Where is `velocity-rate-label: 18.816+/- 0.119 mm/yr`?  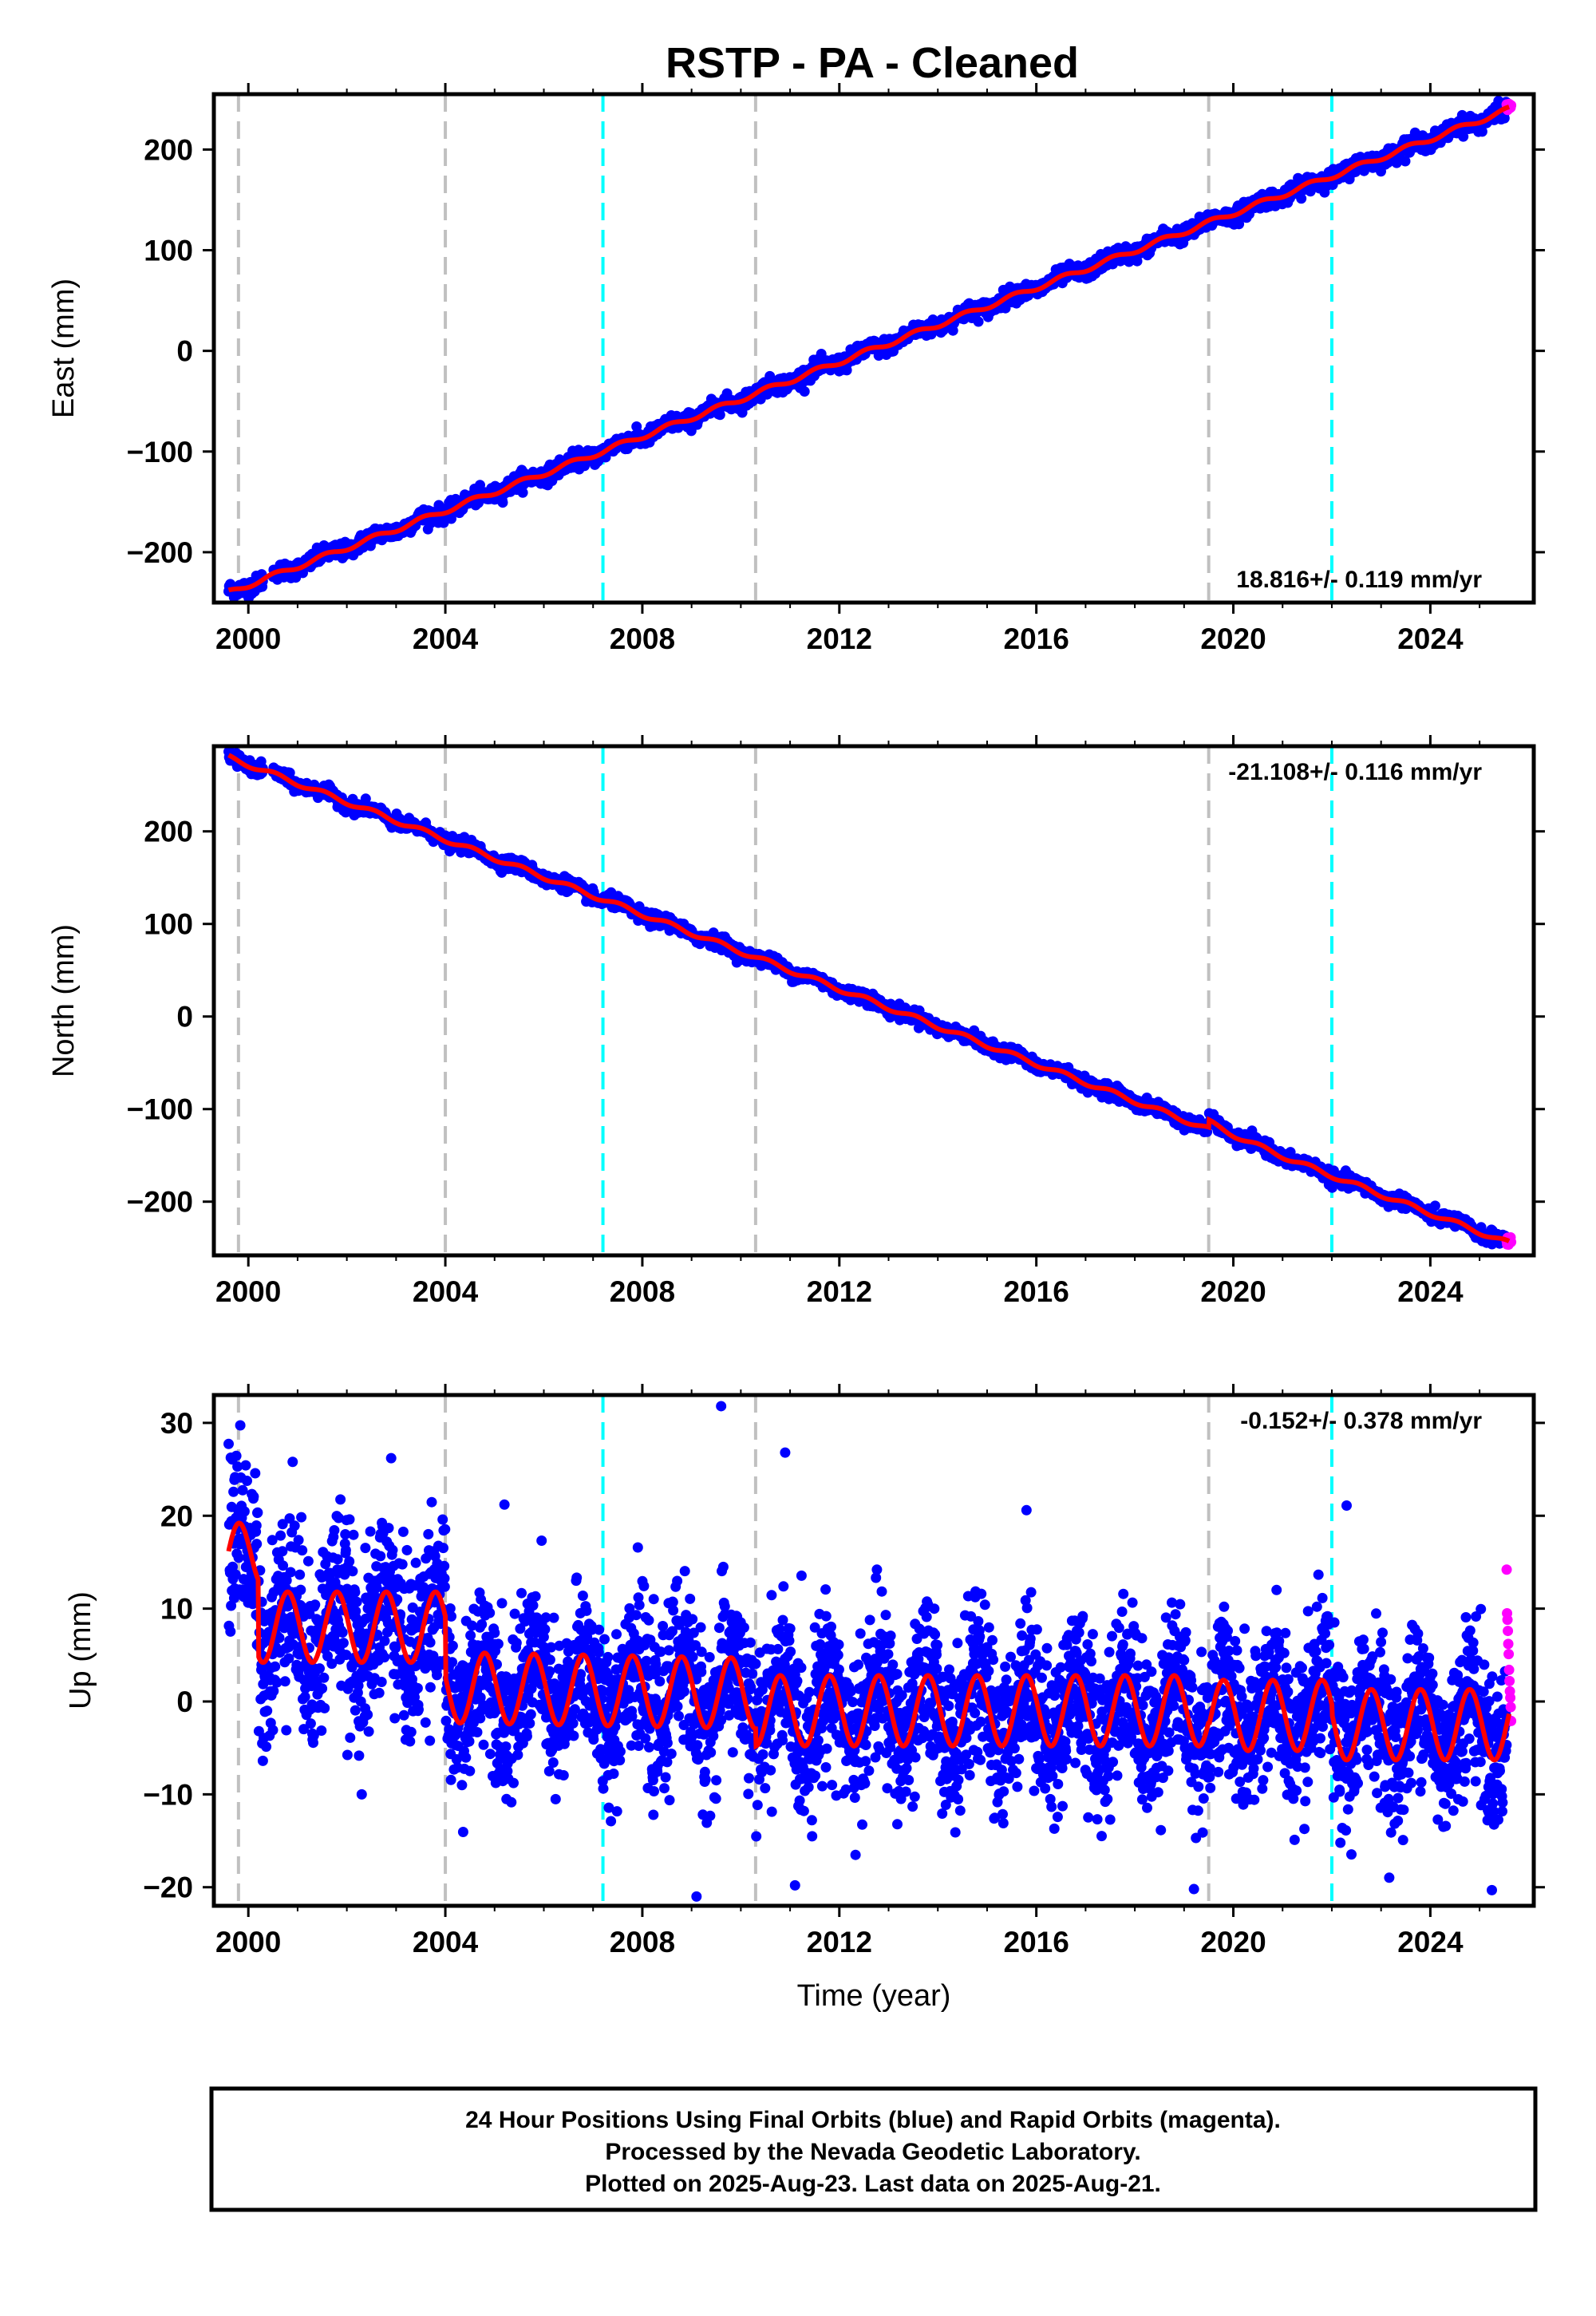 velocity-rate-label: 18.816+/- 0.119 mm/yr is located at coordinates (1359, 580).